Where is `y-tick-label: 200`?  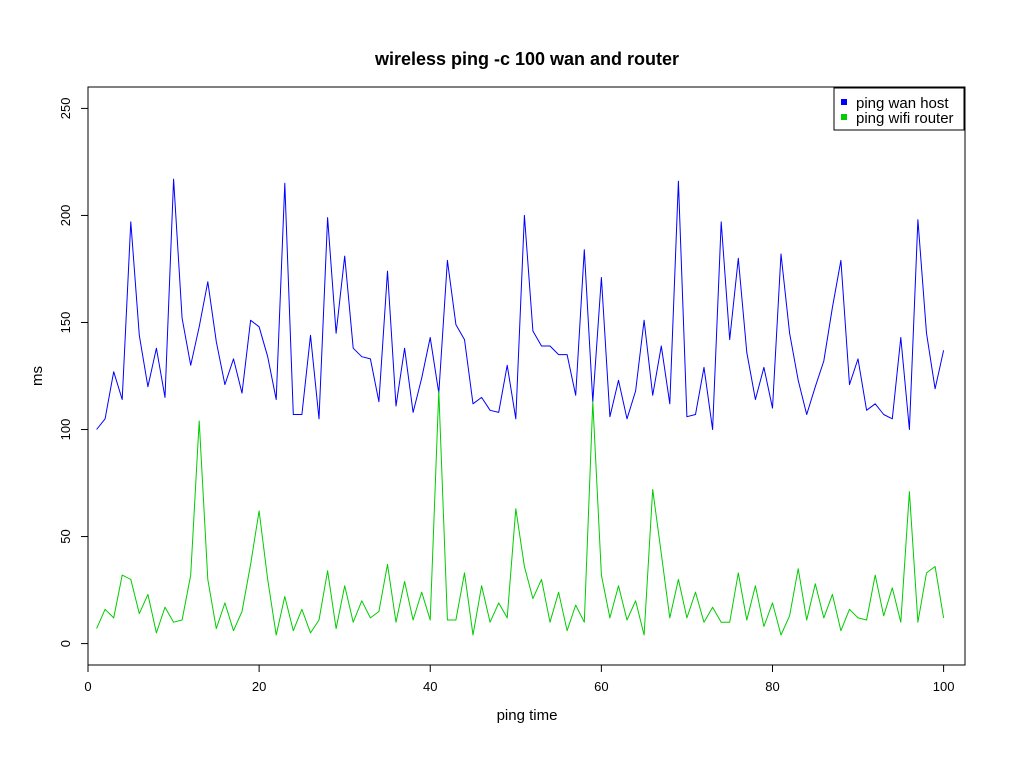
y-tick-label: 200 is located at coordinates (65, 216).